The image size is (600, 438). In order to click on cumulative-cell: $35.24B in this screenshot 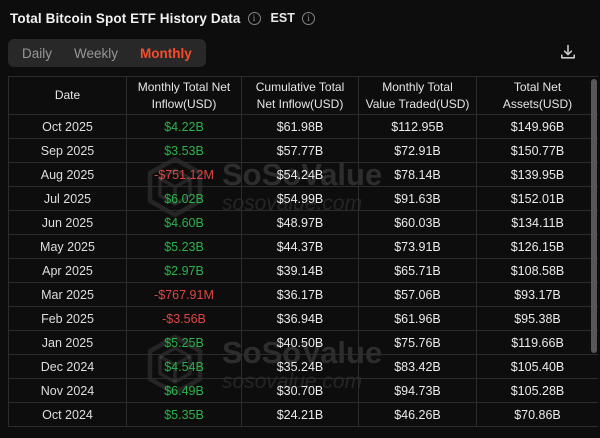, I will do `click(300, 366)`.